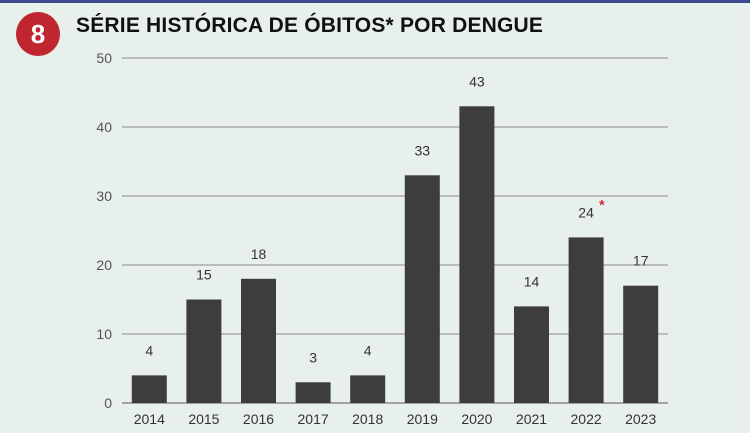 This screenshot has height=433, width=750. Describe the element at coordinates (395, 419) in the screenshot. I see `x-axis-ticks: 2014 2015 2016 2017 2018 2019 2020 2021 2022 2023` at that location.